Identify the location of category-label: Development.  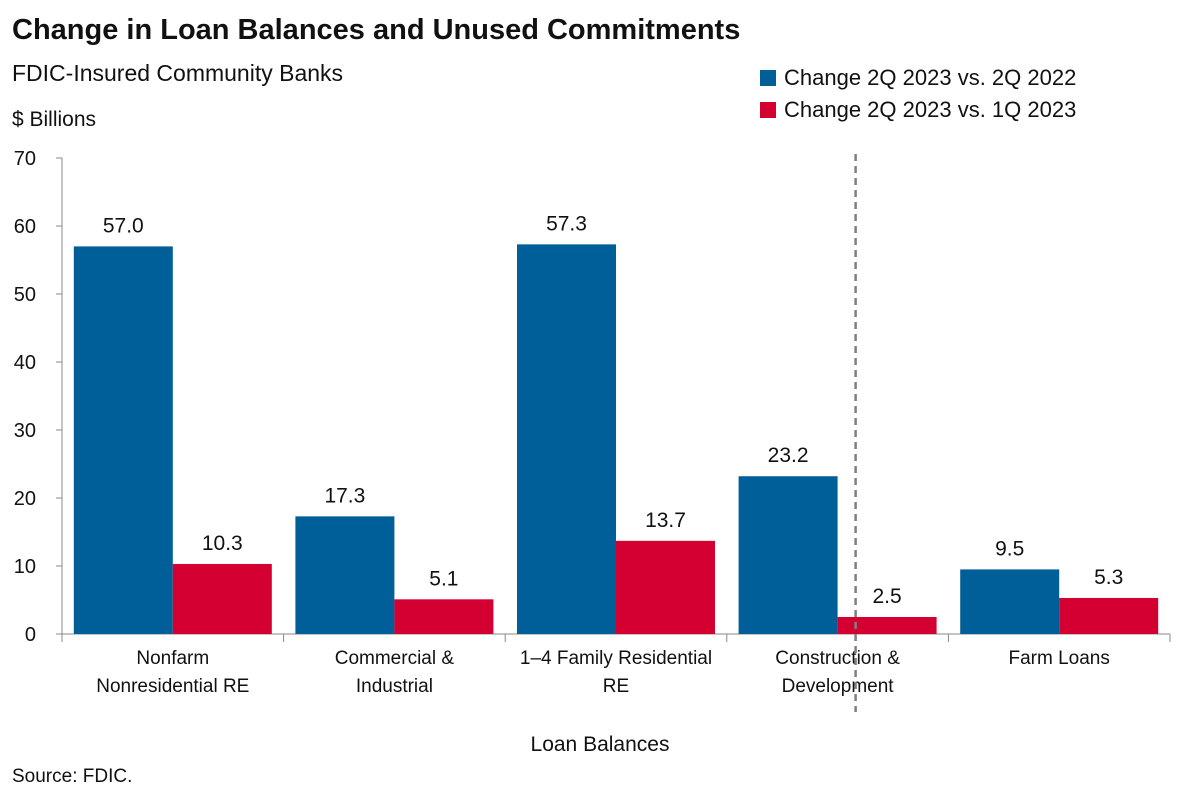
(838, 686).